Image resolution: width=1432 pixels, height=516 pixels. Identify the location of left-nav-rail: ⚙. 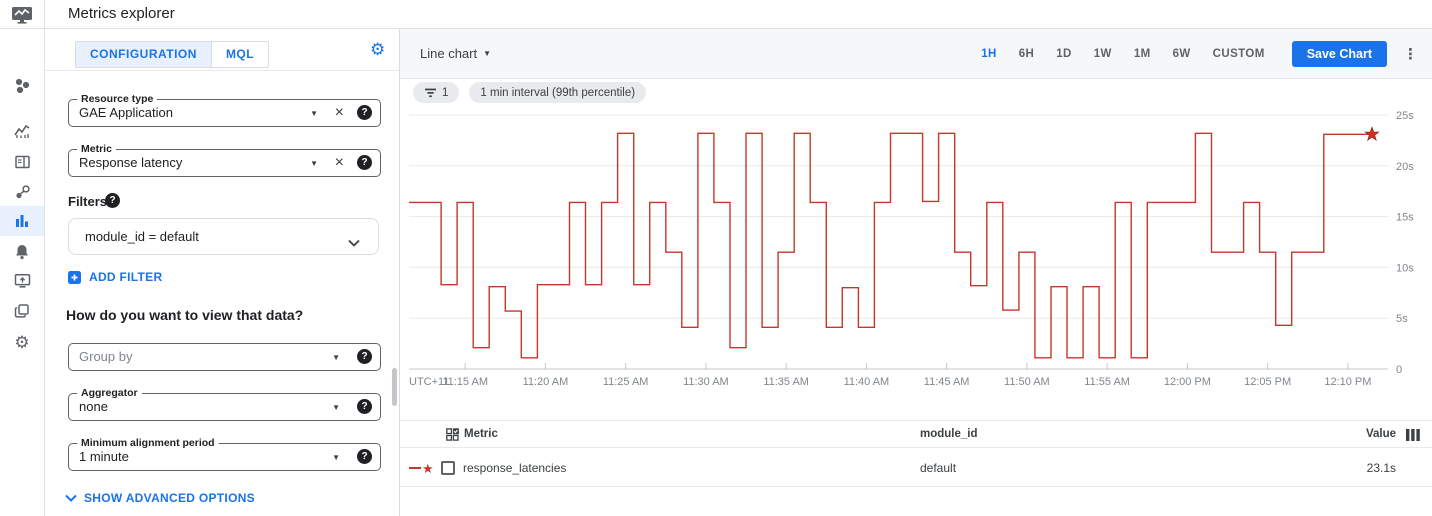
(22, 272).